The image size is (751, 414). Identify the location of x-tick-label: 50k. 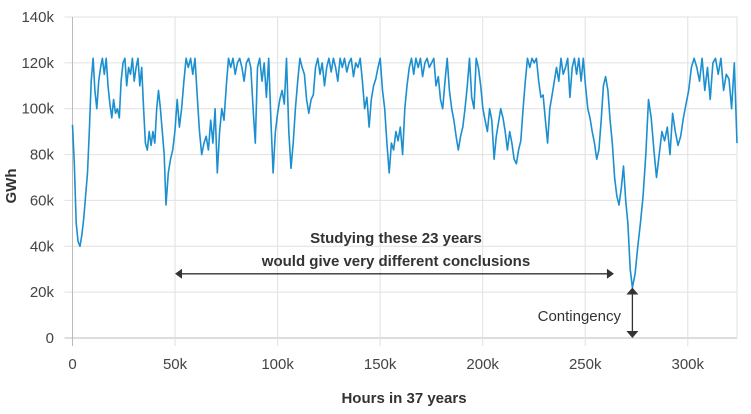
(175, 364).